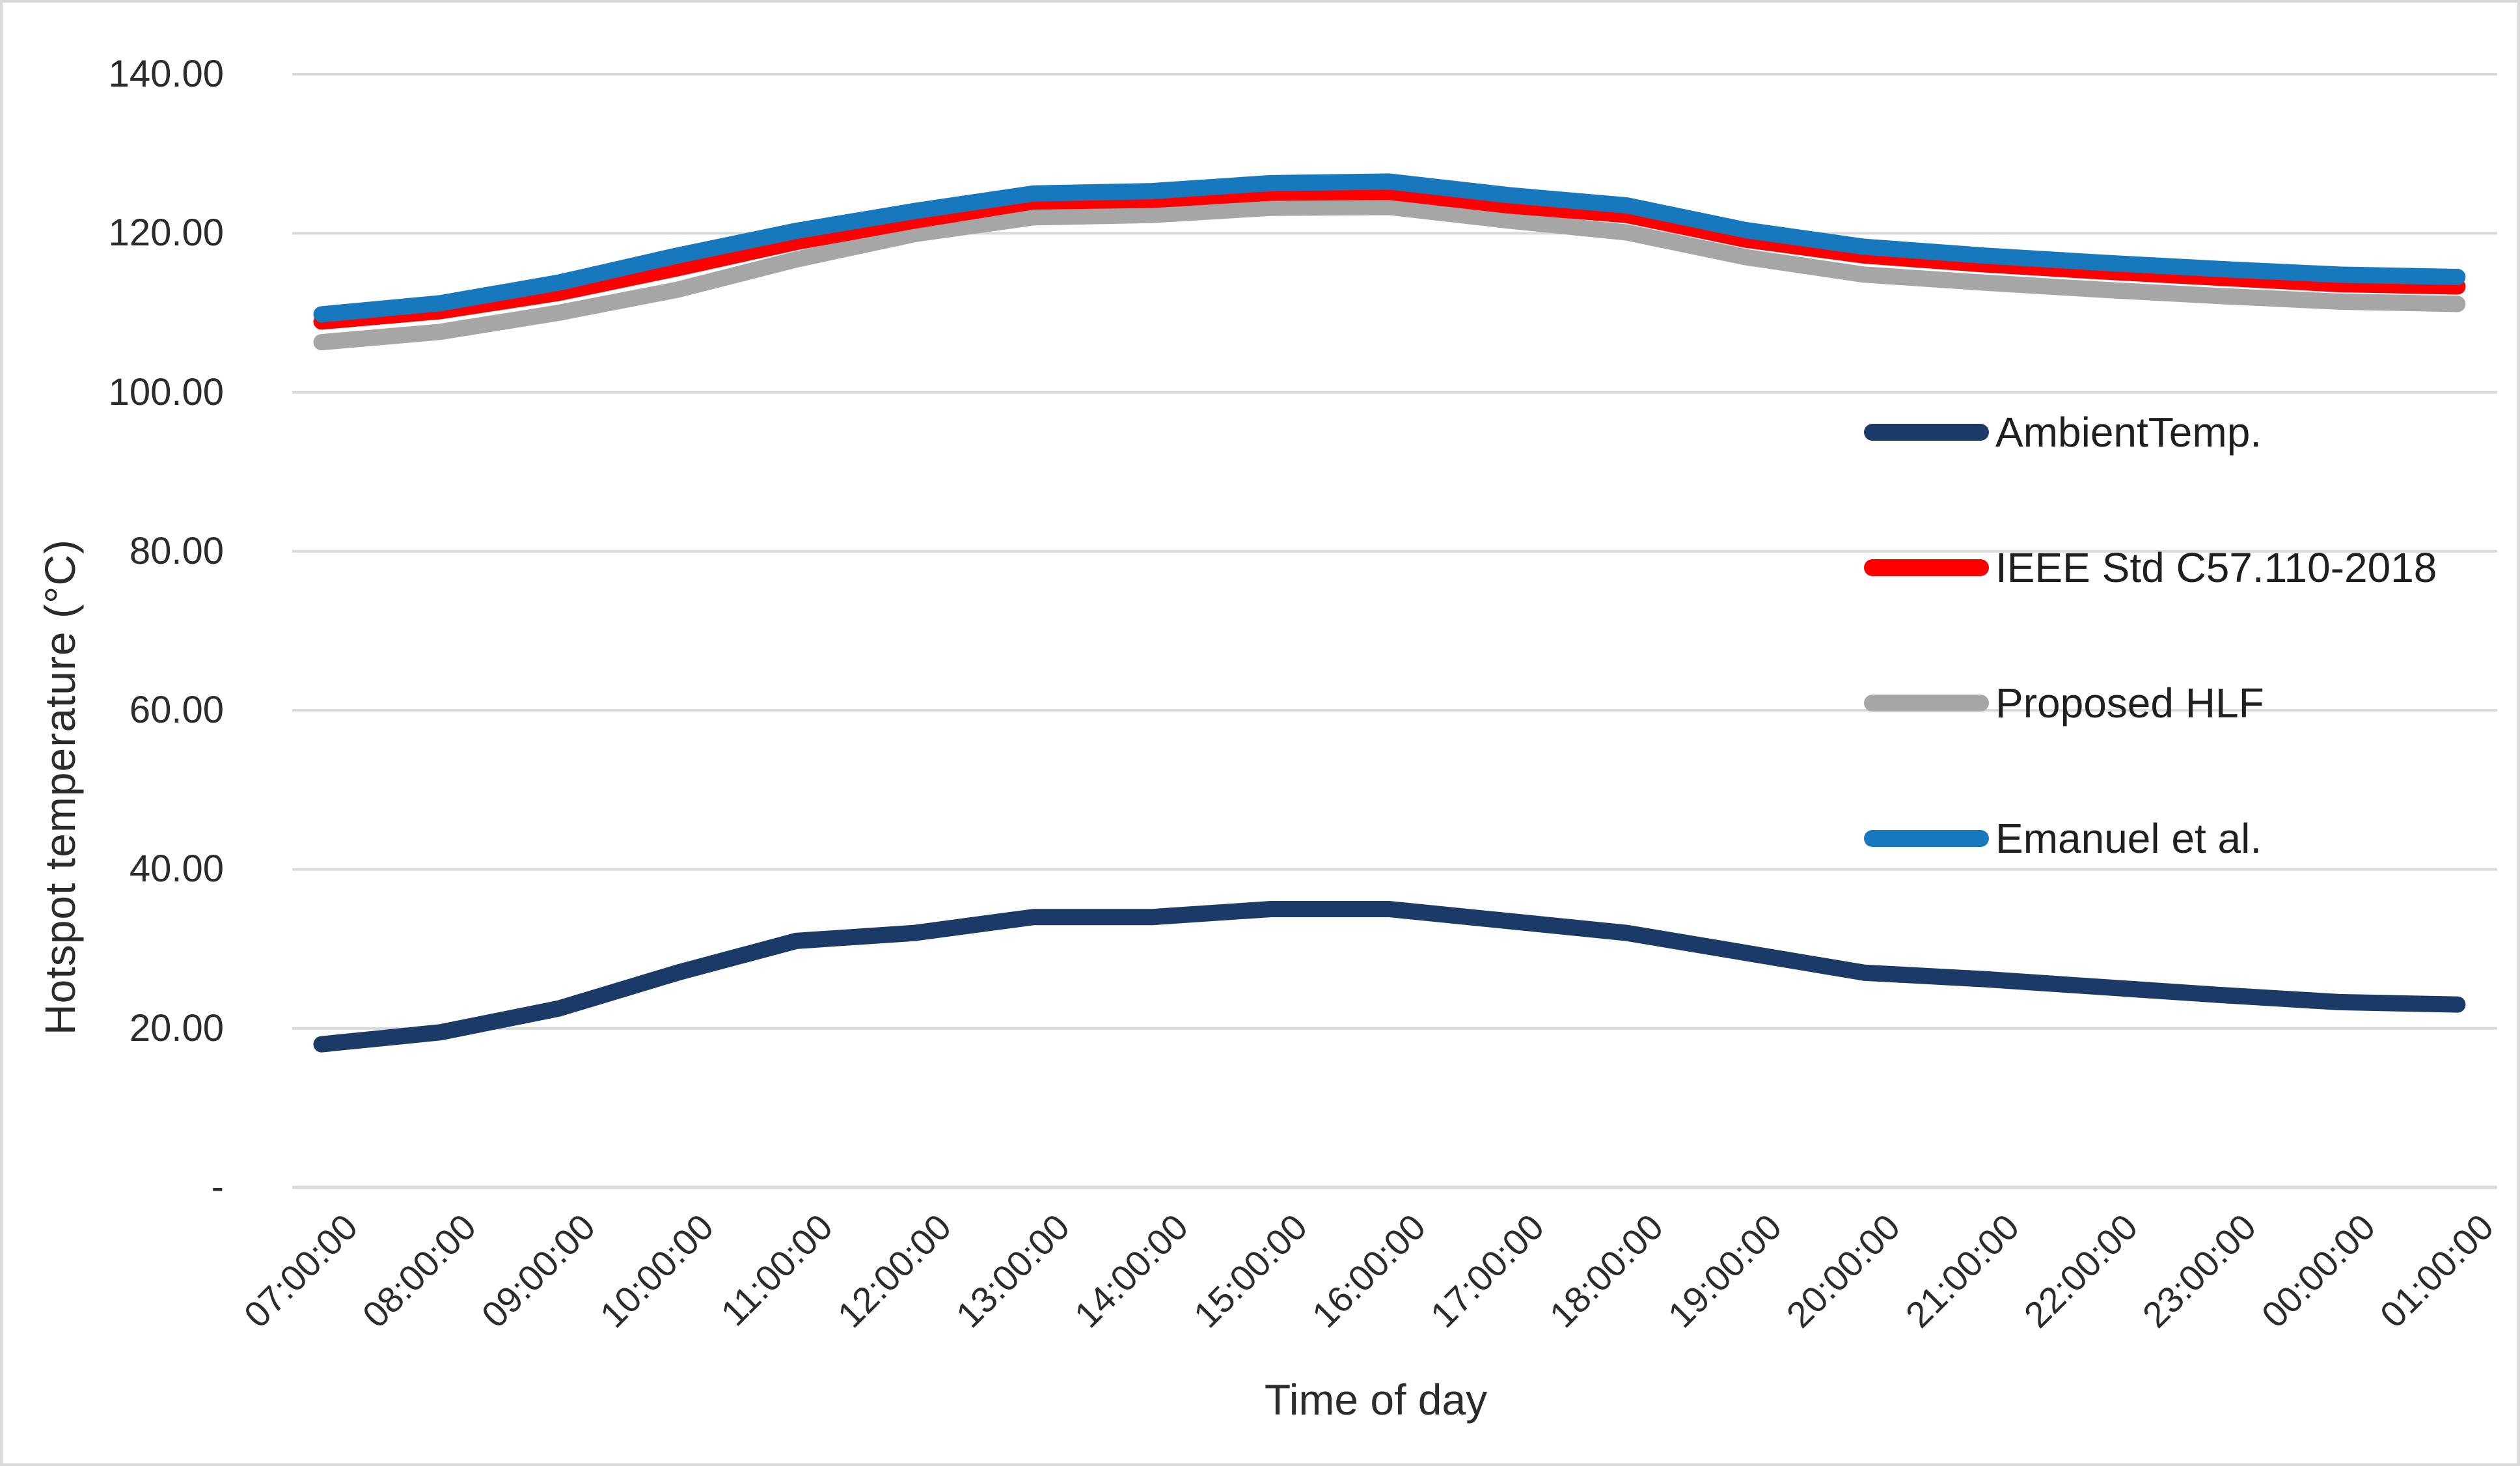 This screenshot has width=2520, height=1466. I want to click on legend-label: Emanuel et al., so click(2128, 838).